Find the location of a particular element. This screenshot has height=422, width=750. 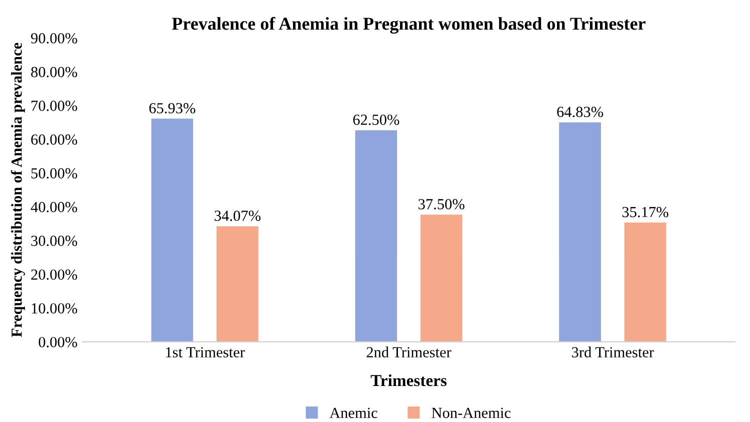

legend-label: Anemic is located at coordinates (354, 413).